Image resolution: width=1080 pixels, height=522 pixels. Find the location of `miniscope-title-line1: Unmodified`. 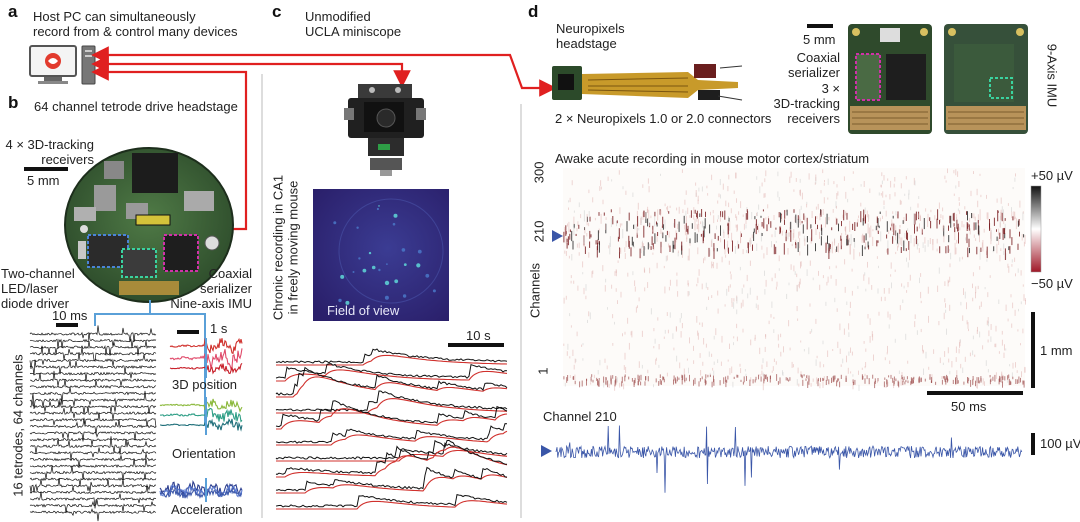

miniscope-title-line1: Unmodified is located at coordinates (338, 16).